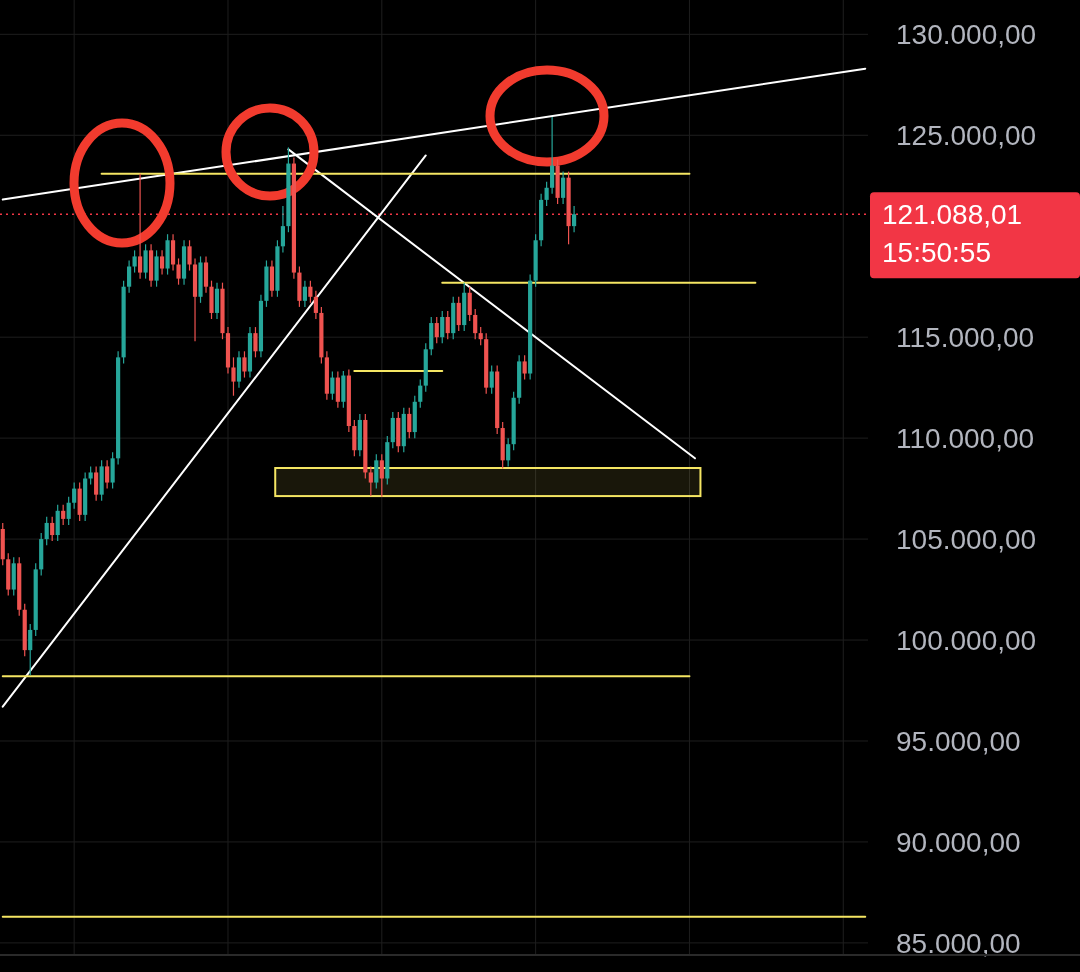 This screenshot has width=1080, height=972. I want to click on ref-line-label: 121.088,01, so click(952, 215).